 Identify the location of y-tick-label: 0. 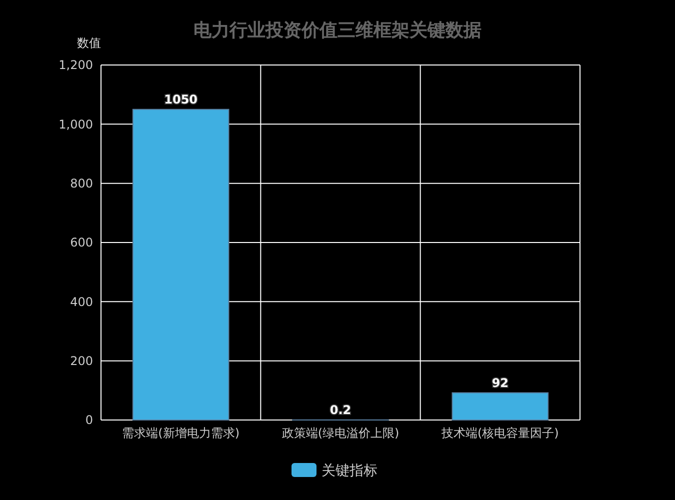
(89, 420).